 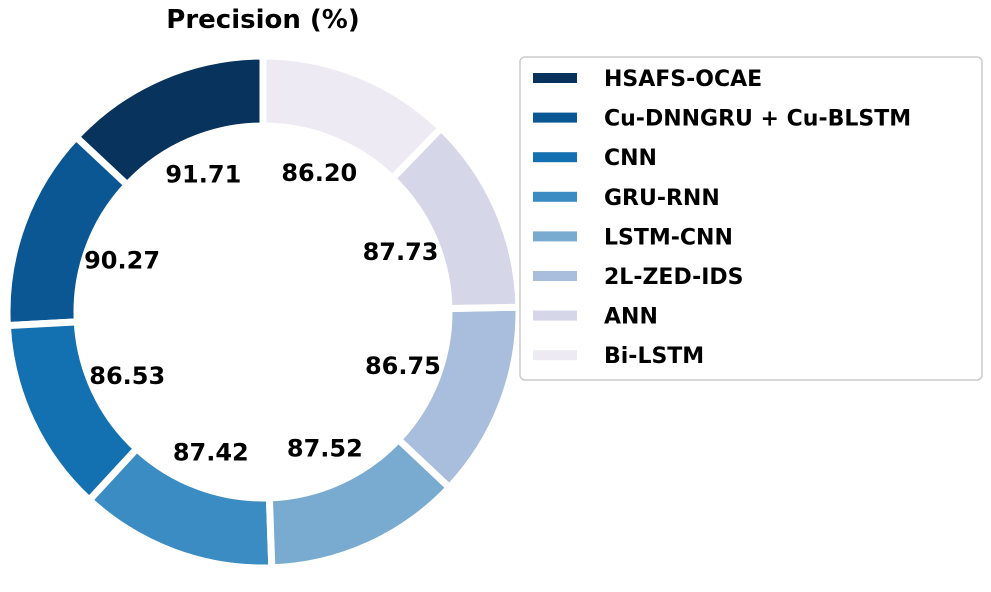 I want to click on legend-label: GRU-RNN, so click(x=662, y=198).